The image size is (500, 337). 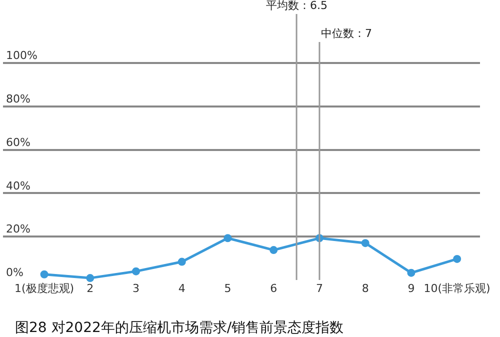 I want to click on y-tick-label: 60%, so click(x=18, y=142).